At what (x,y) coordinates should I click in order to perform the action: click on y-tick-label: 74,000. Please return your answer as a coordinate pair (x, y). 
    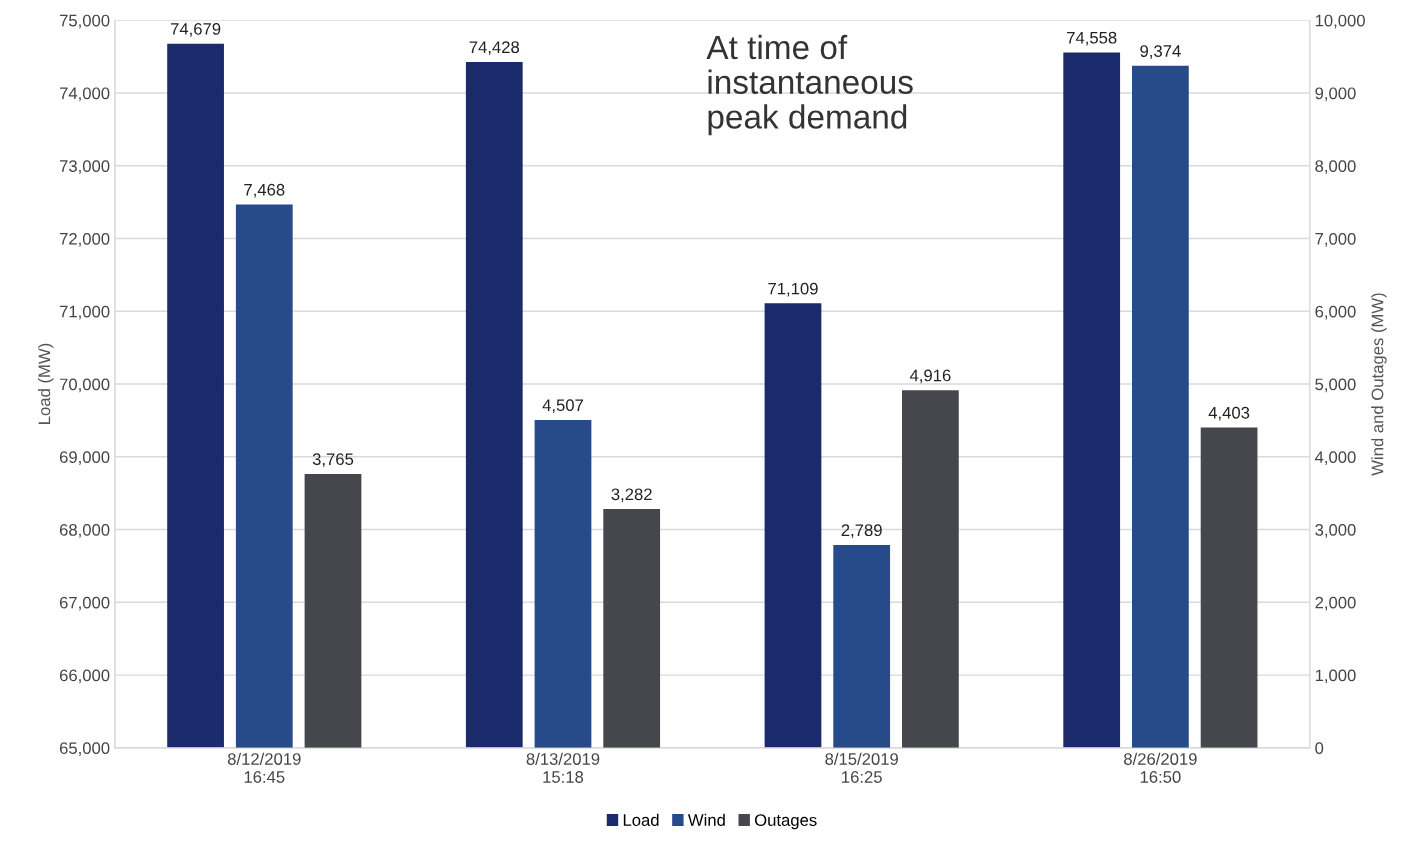
    Looking at the image, I should click on (84, 94).